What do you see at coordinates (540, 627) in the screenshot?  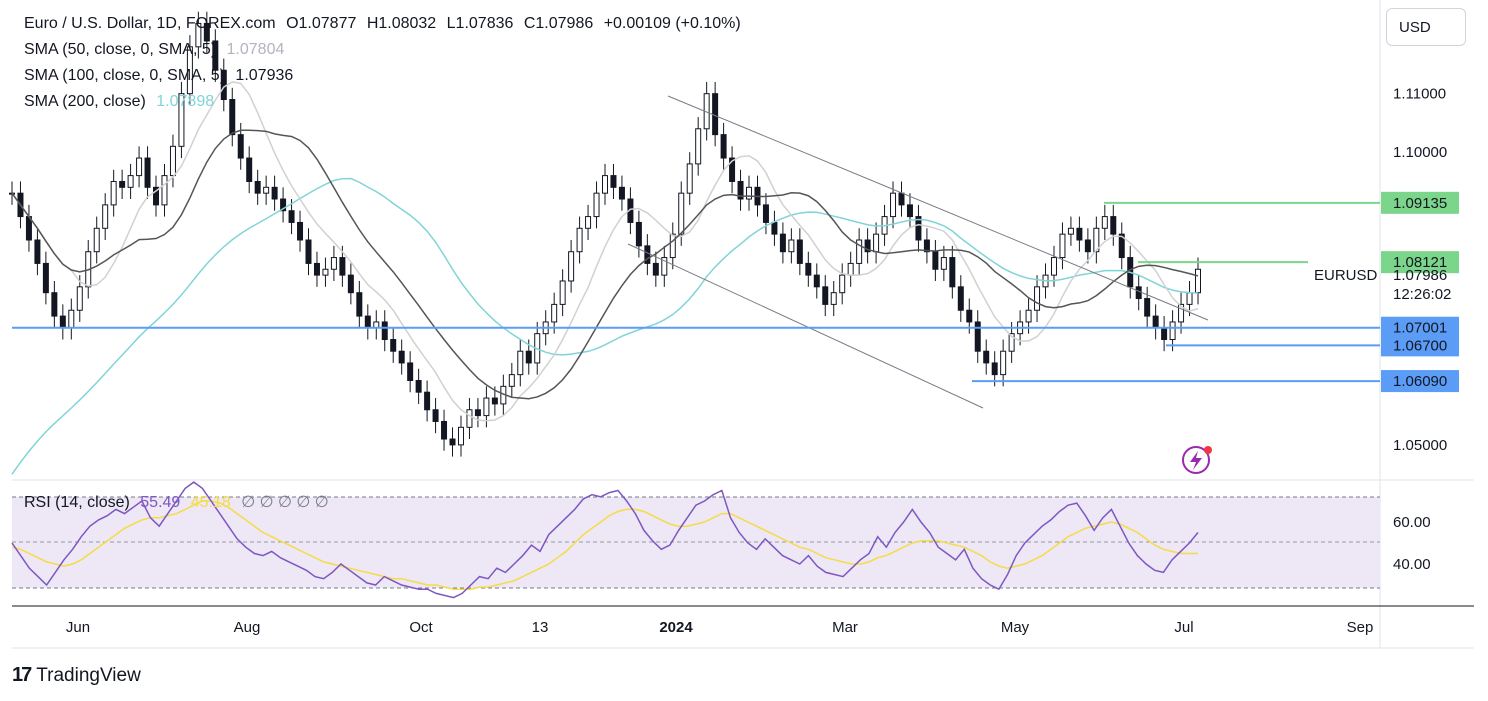 I see `time-tick-label: 13` at bounding box center [540, 627].